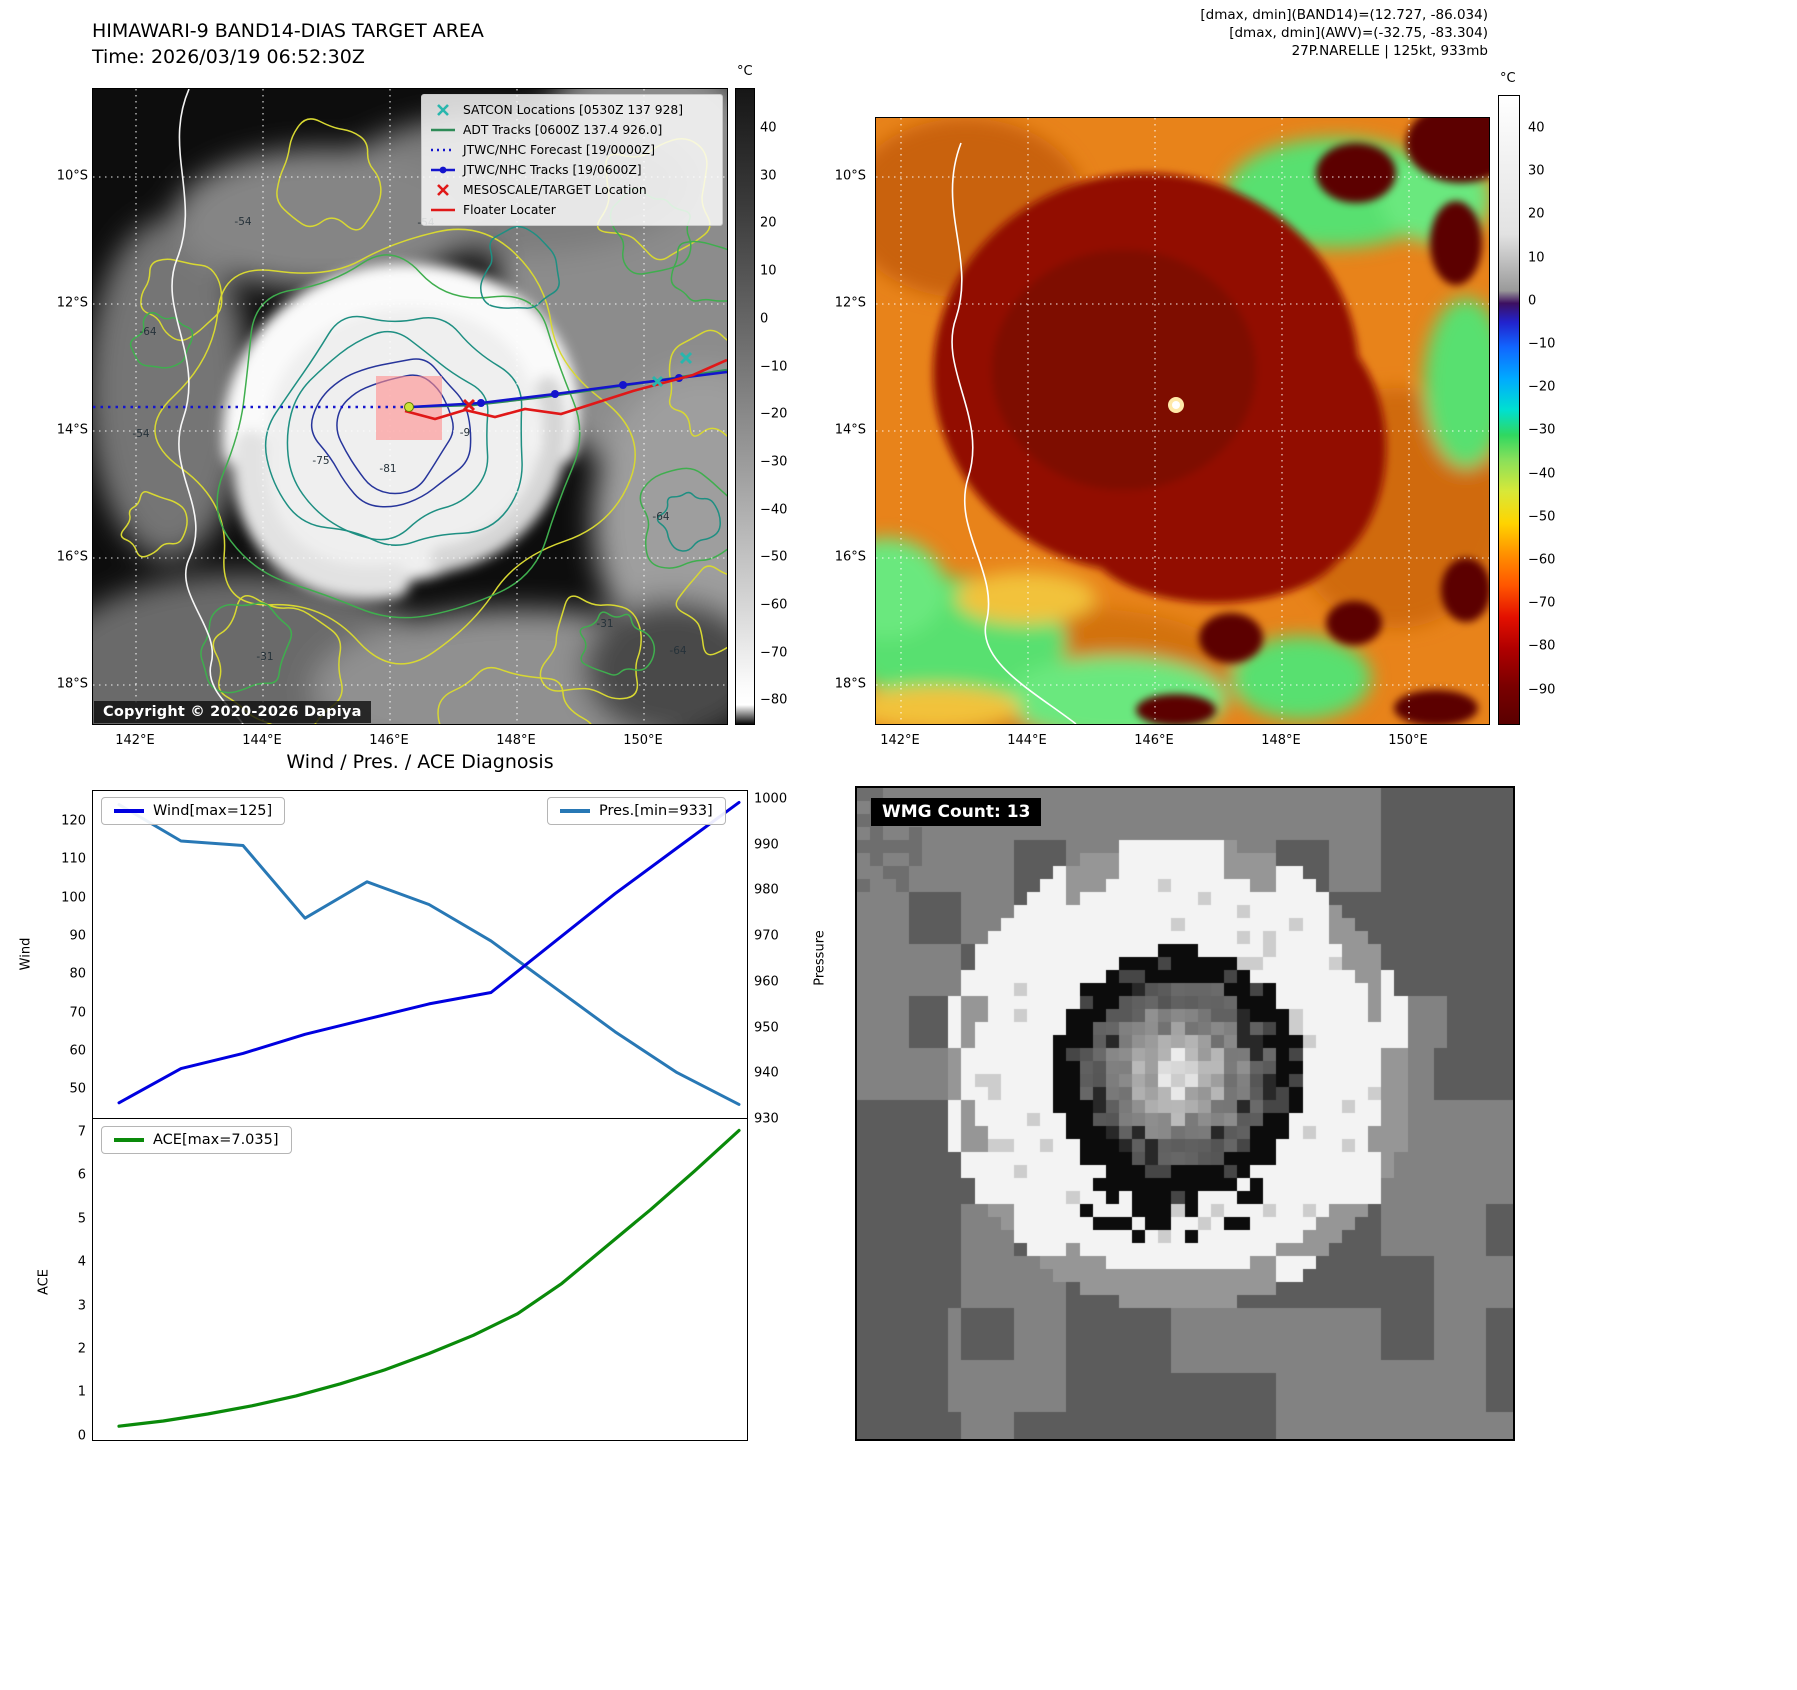  I want to click on legend-label: JTWC/NHC Forecast [19/0000Z], so click(559, 150).